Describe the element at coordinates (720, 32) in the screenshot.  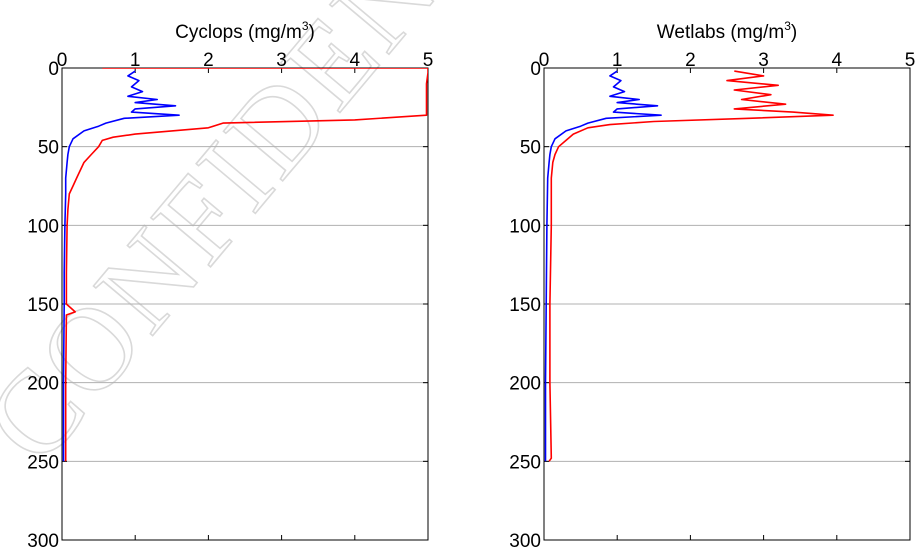
I see `chart-title-main: Wetlabs (mg/m` at that location.